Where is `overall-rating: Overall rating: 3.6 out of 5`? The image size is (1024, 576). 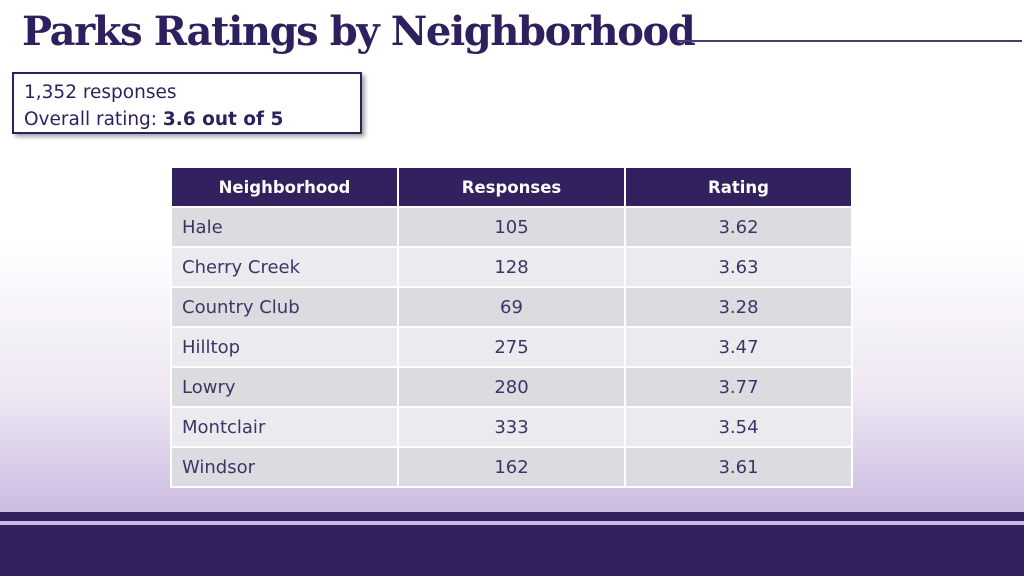 overall-rating: Overall rating: 3.6 out of 5 is located at coordinates (187, 119).